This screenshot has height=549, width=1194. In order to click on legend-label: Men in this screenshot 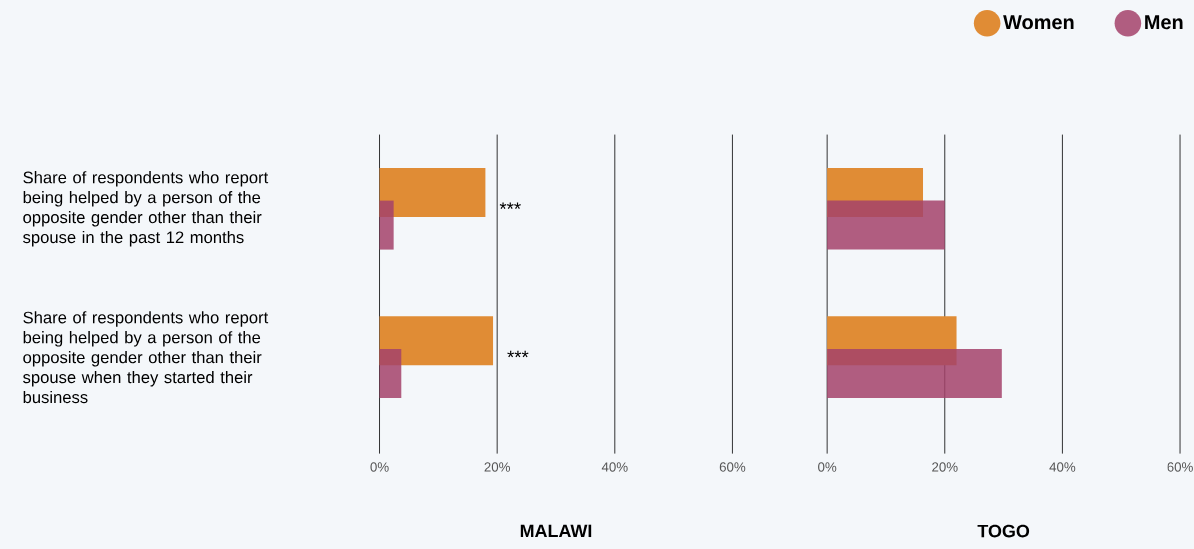, I will do `click(1164, 22)`.